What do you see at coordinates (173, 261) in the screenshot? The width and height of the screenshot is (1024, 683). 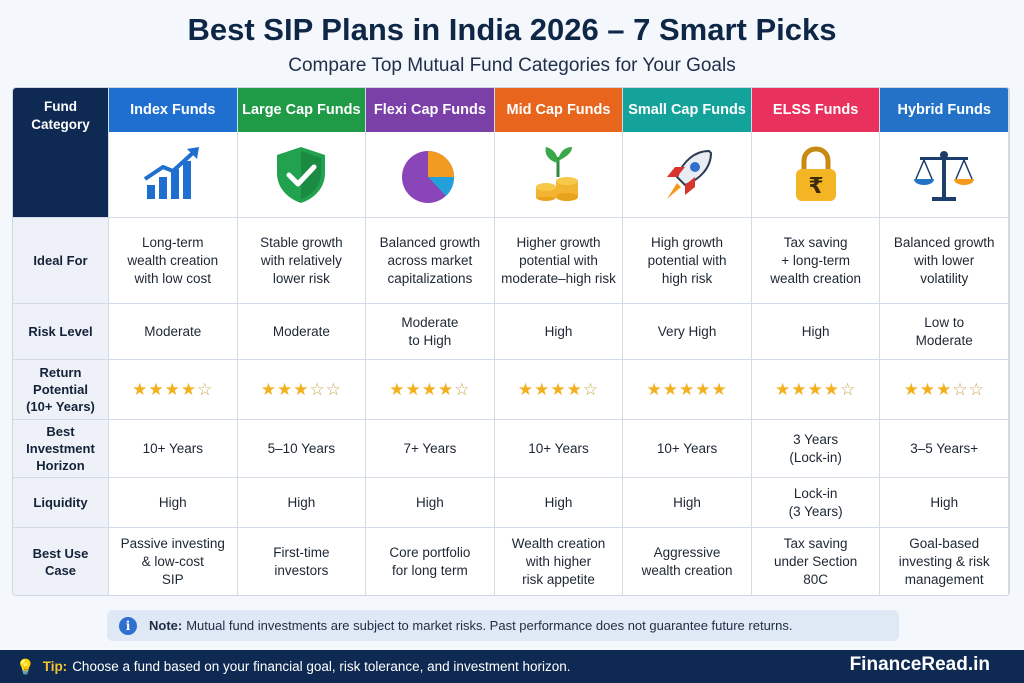 I see `ideal-for-cell: Long-term wealth creation with low cost` at bounding box center [173, 261].